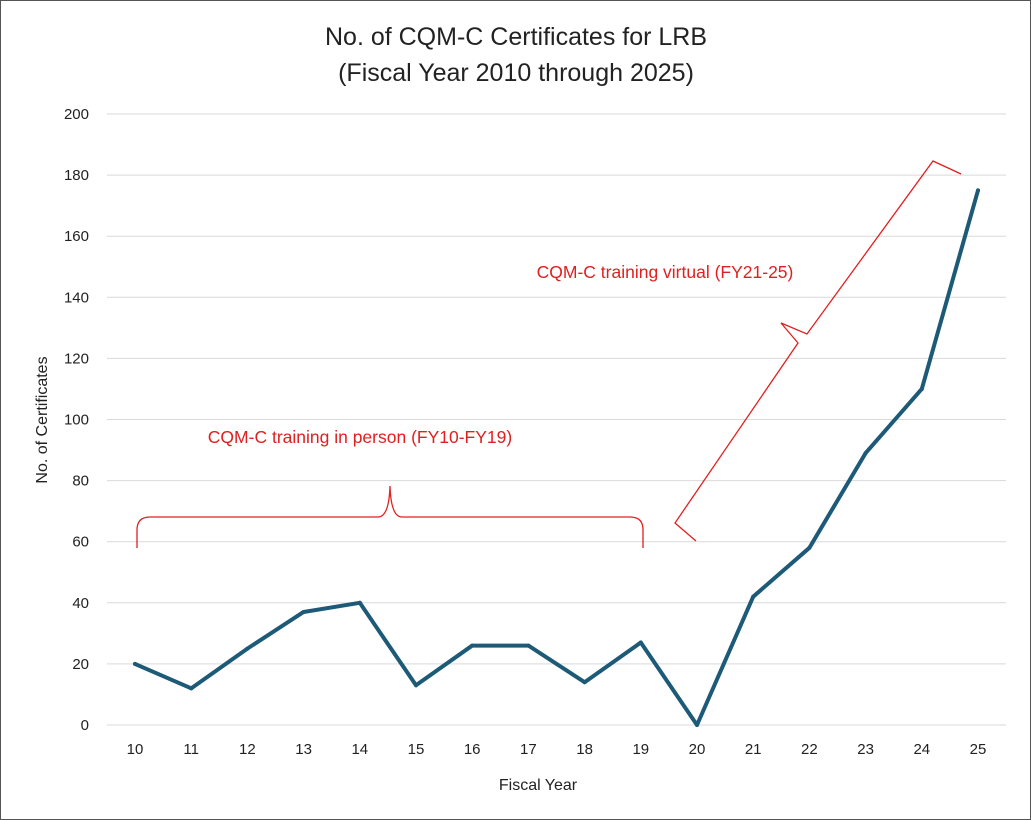 This screenshot has width=1031, height=820. I want to click on y-tick-label: 180, so click(76, 175).